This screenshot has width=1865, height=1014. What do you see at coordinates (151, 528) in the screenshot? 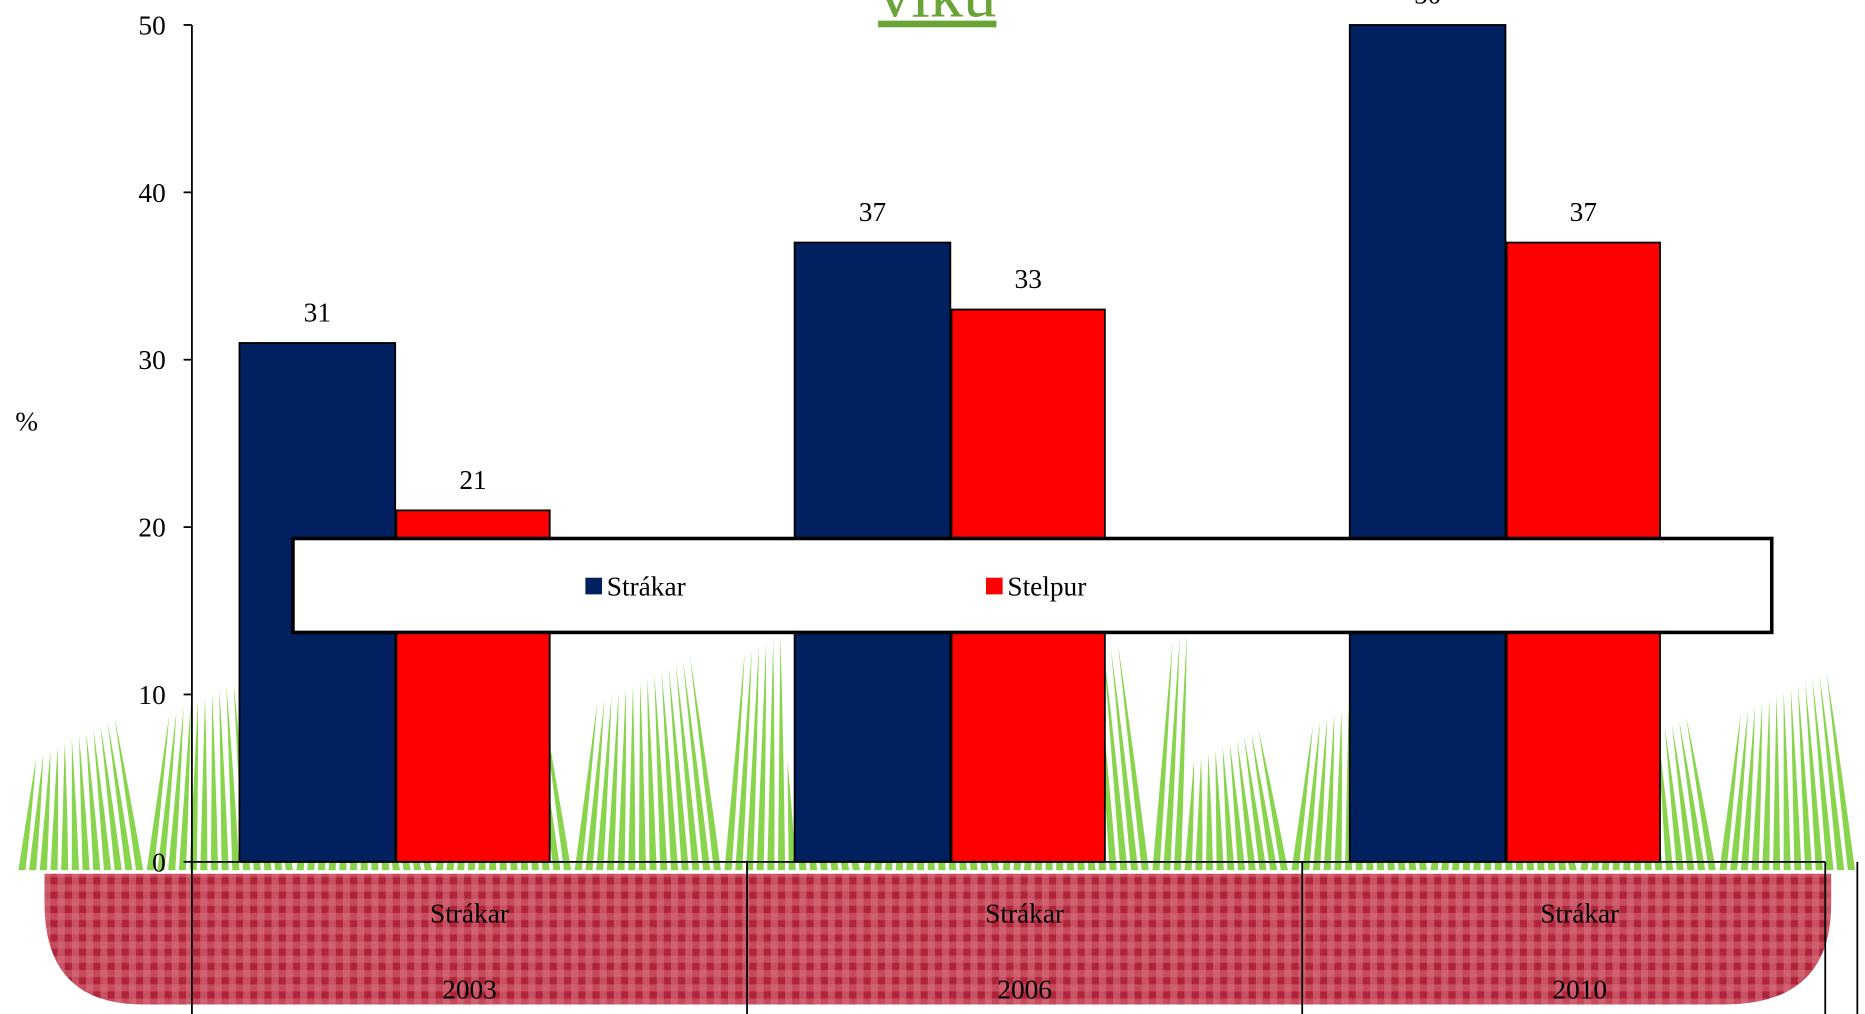
I see `y-tick-label: 20` at bounding box center [151, 528].